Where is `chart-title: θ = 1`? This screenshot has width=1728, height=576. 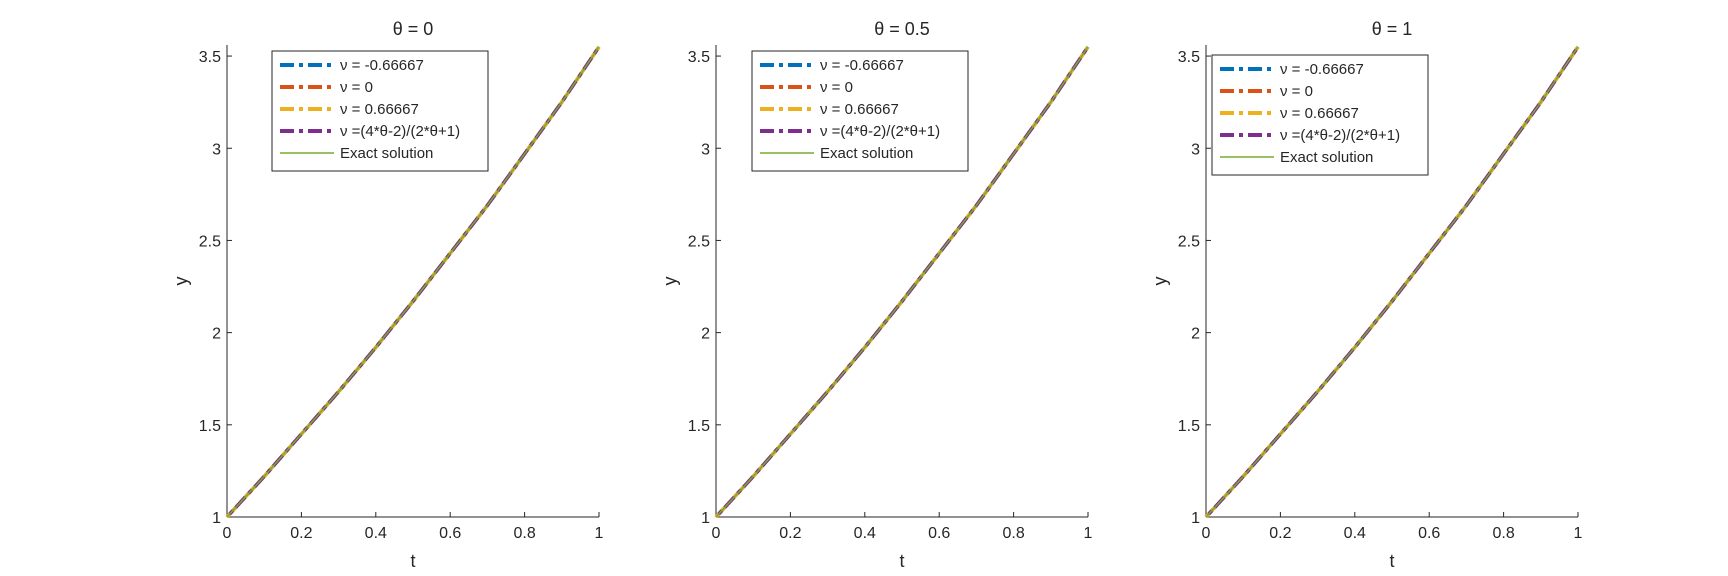 chart-title: θ = 1 is located at coordinates (1392, 29).